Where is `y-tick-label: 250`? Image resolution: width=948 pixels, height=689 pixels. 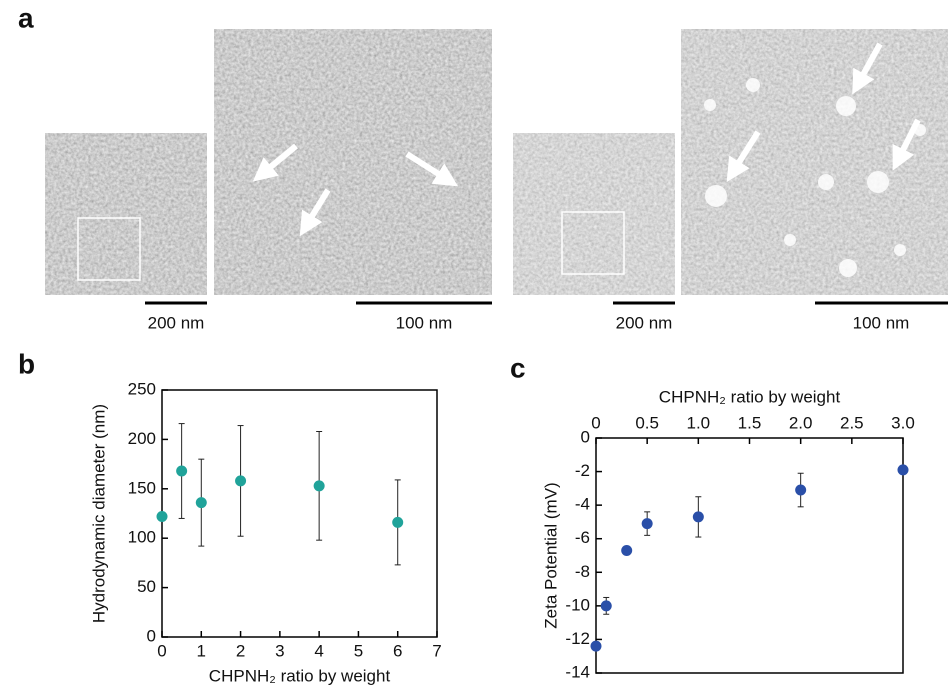
y-tick-label: 250 is located at coordinates (142, 388).